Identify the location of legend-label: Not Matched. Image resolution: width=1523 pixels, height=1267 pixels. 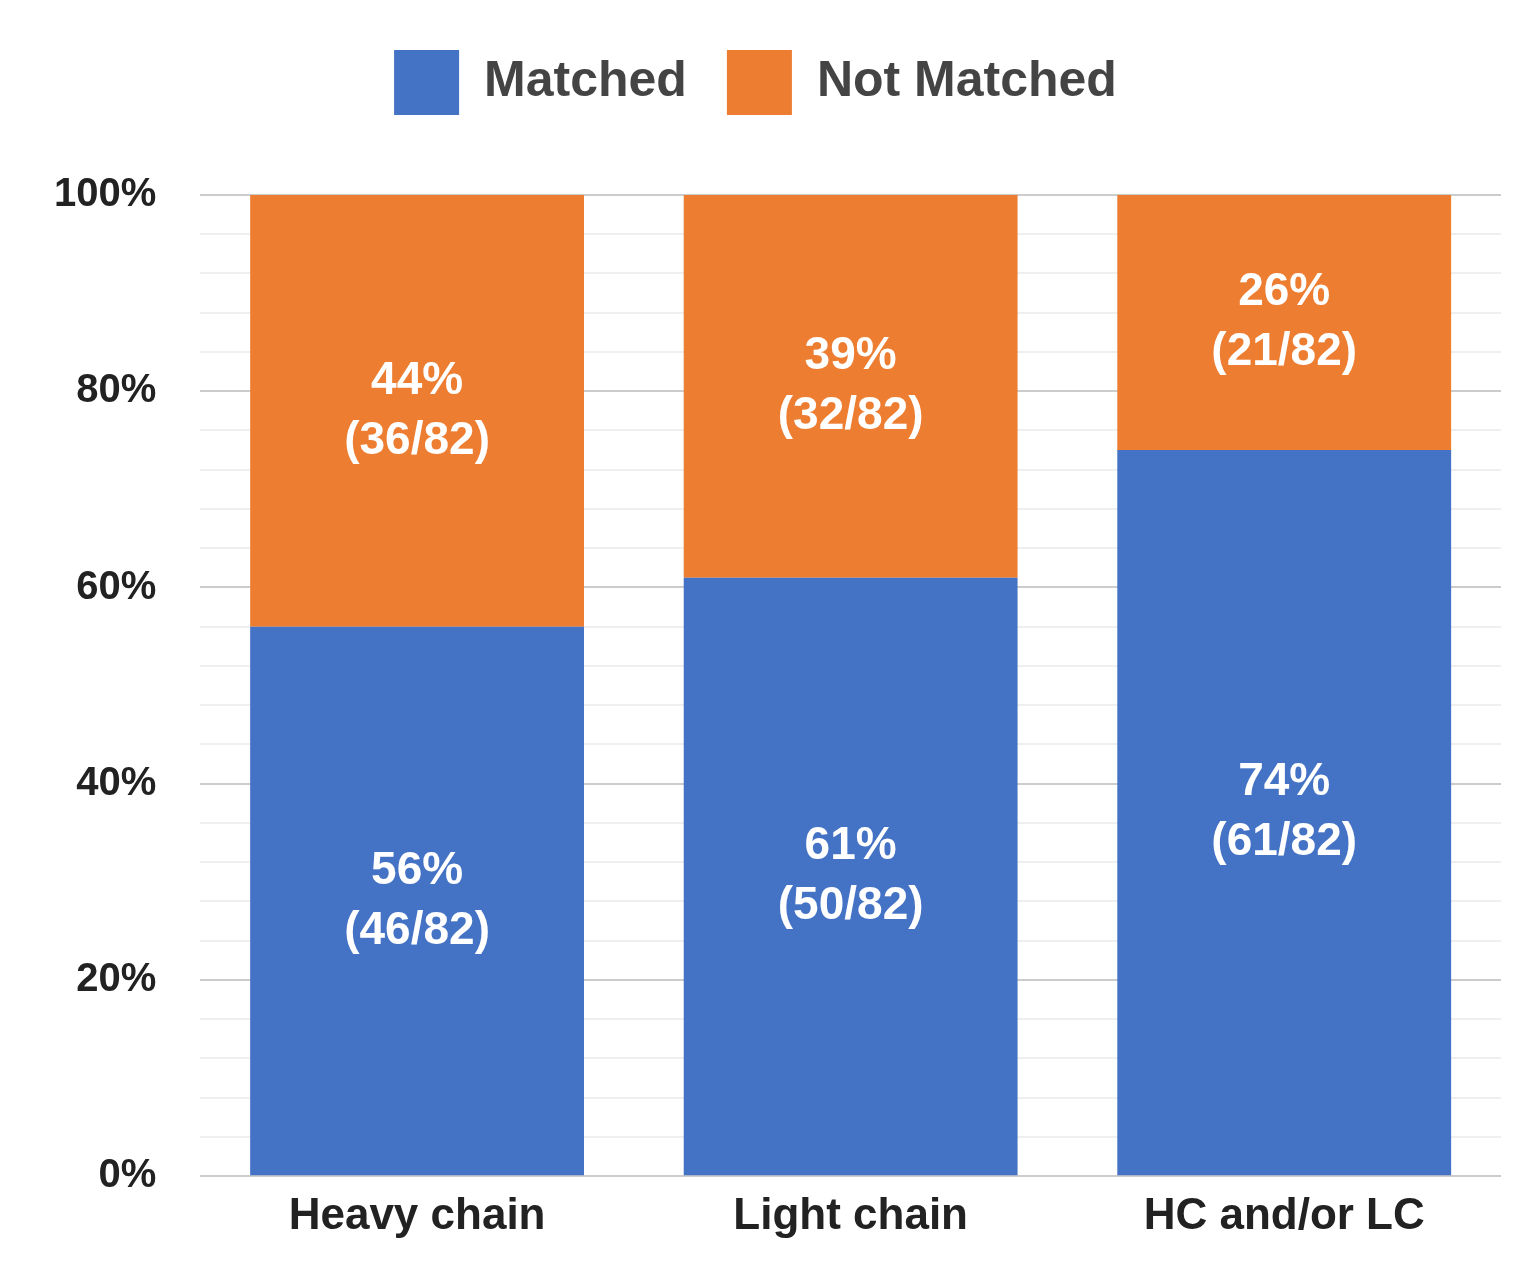
(966, 79).